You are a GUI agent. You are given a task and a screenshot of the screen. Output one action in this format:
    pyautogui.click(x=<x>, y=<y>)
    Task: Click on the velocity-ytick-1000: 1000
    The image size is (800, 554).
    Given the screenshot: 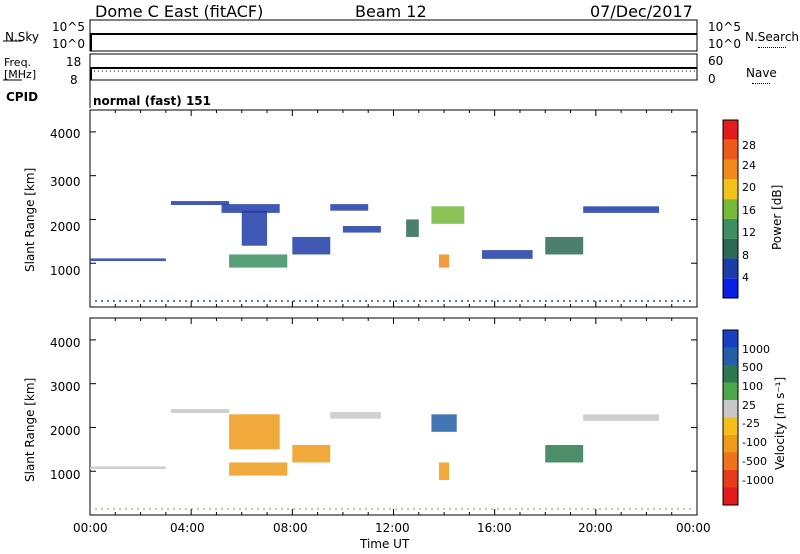 What is the action you would take?
    pyautogui.click(x=65, y=475)
    